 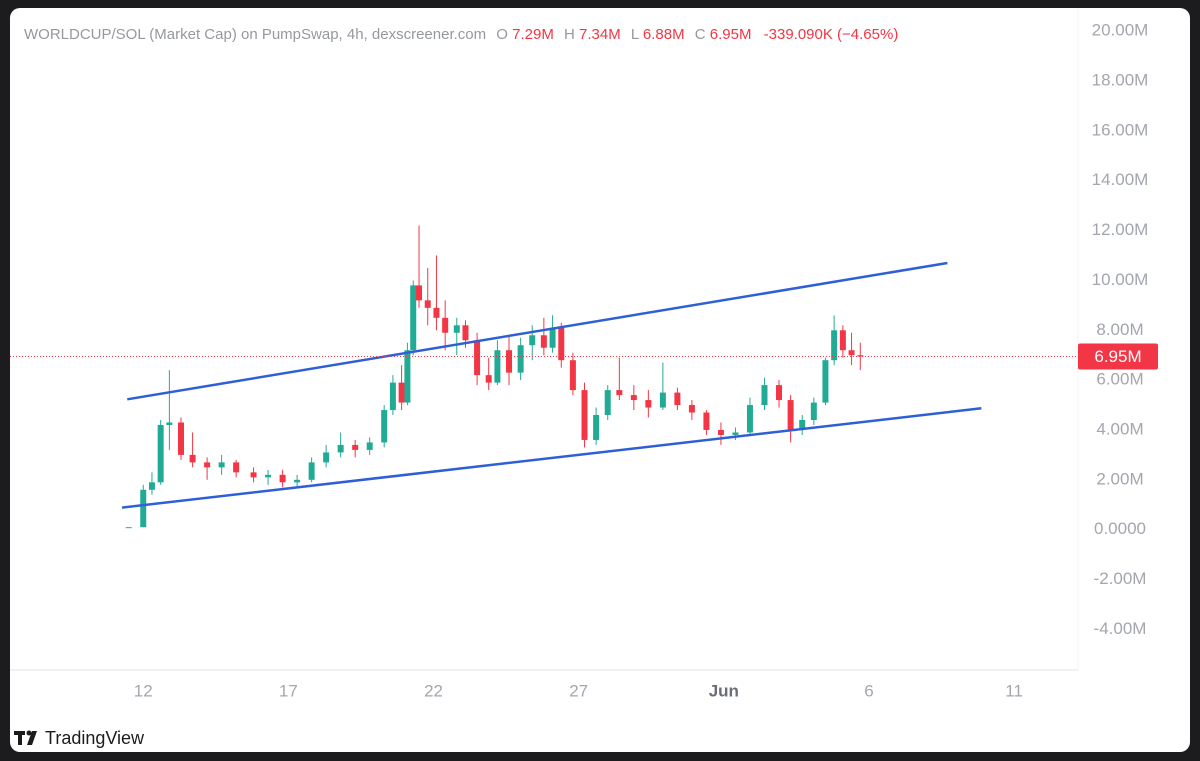 I want to click on price-label-box, so click(x=1118, y=356).